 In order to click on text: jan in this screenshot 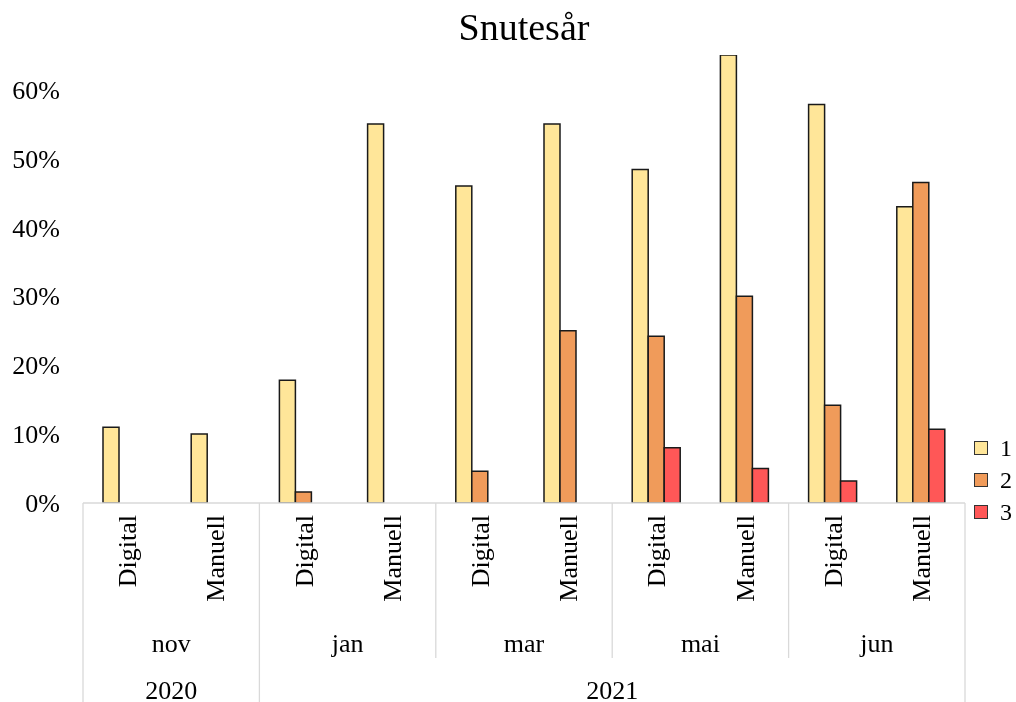, I will do `click(347, 644)`.